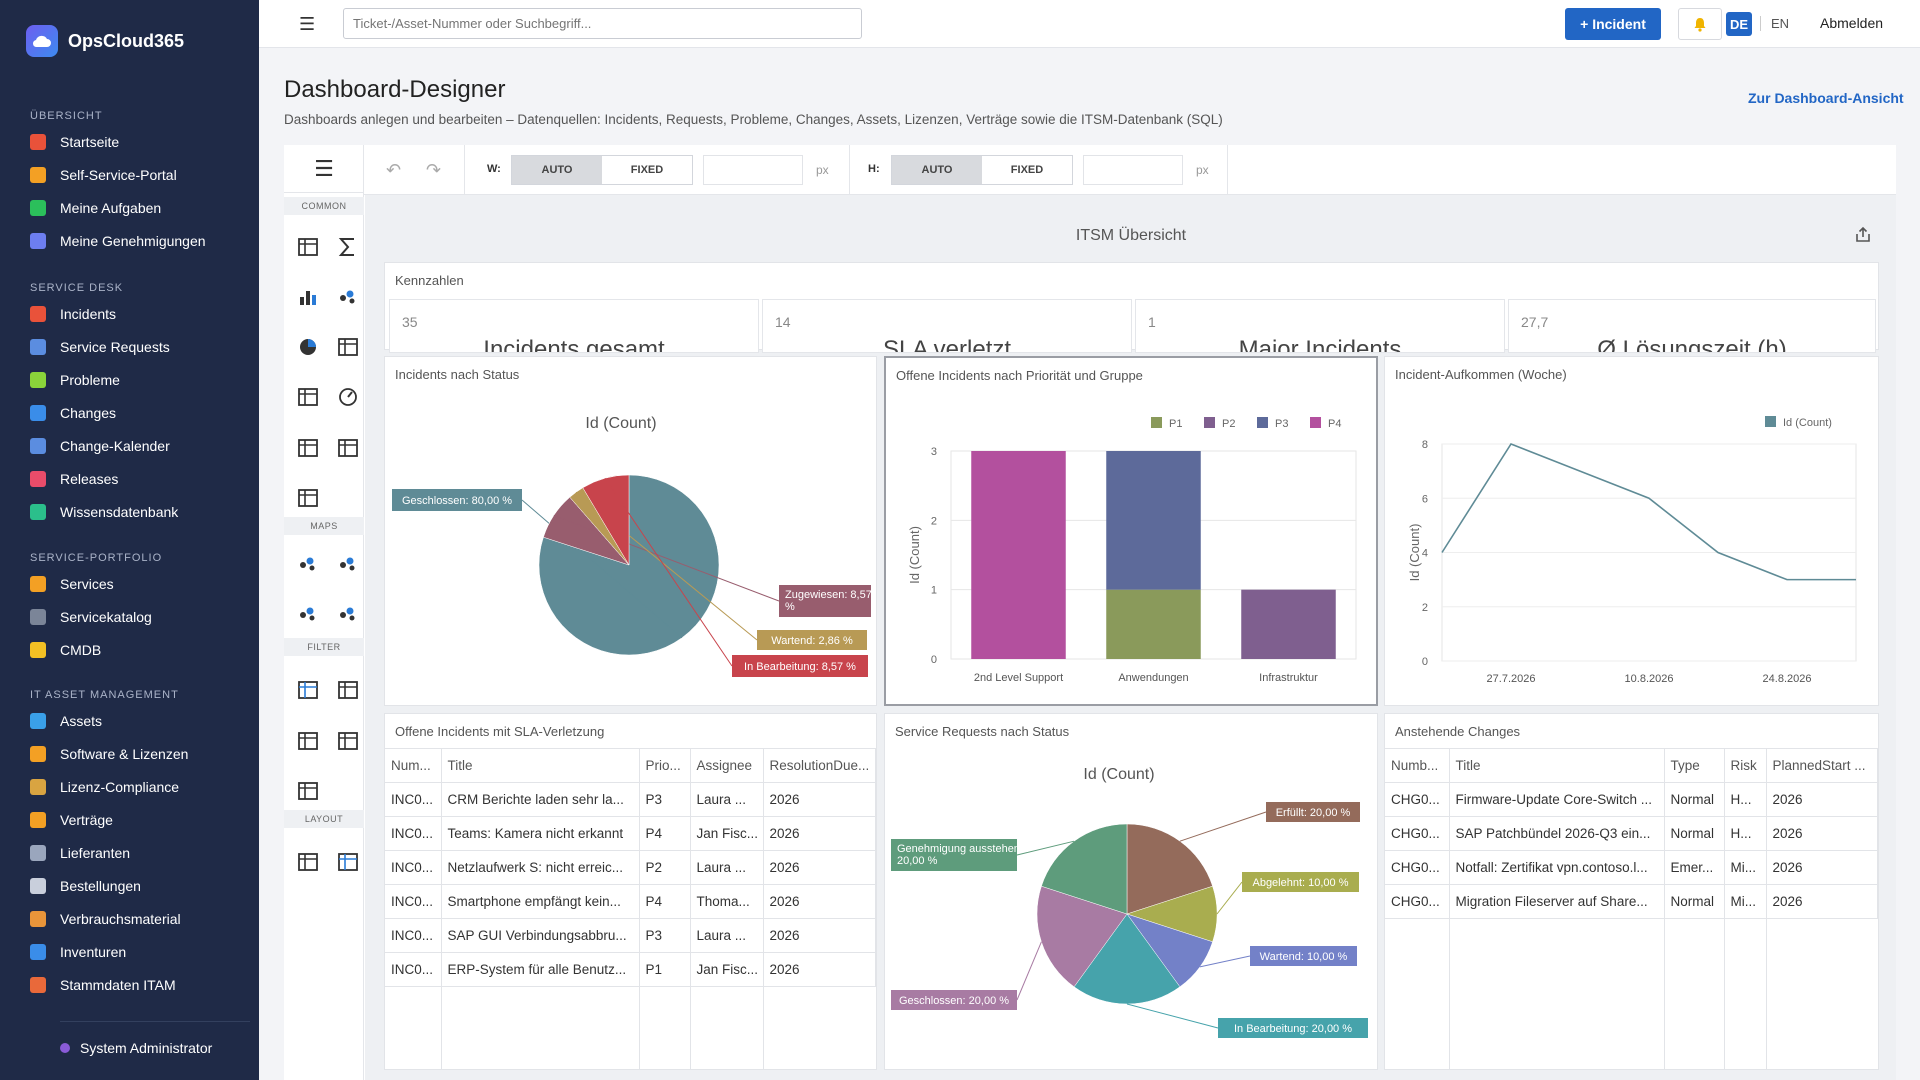 The image size is (1920, 1080). Describe the element at coordinates (308, 614) in the screenshot. I see `bubble-map-icon` at that location.